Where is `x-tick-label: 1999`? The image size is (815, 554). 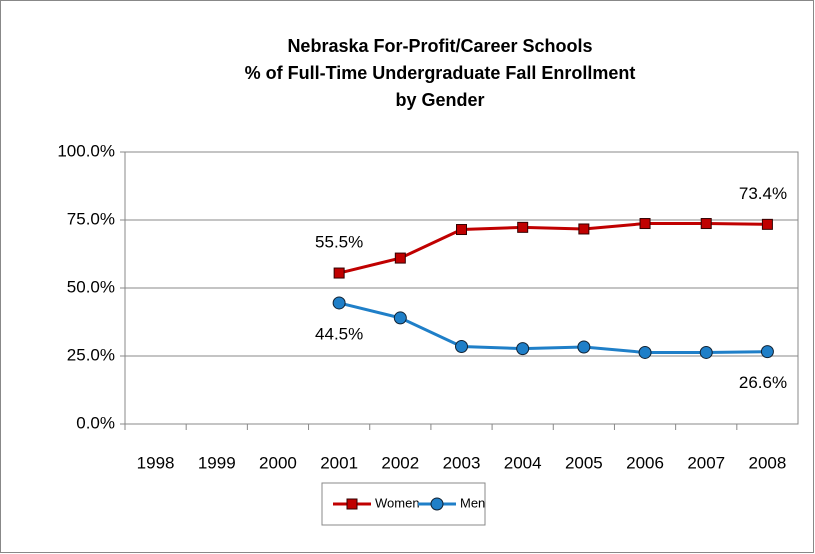
x-tick-label: 1999 is located at coordinates (217, 462).